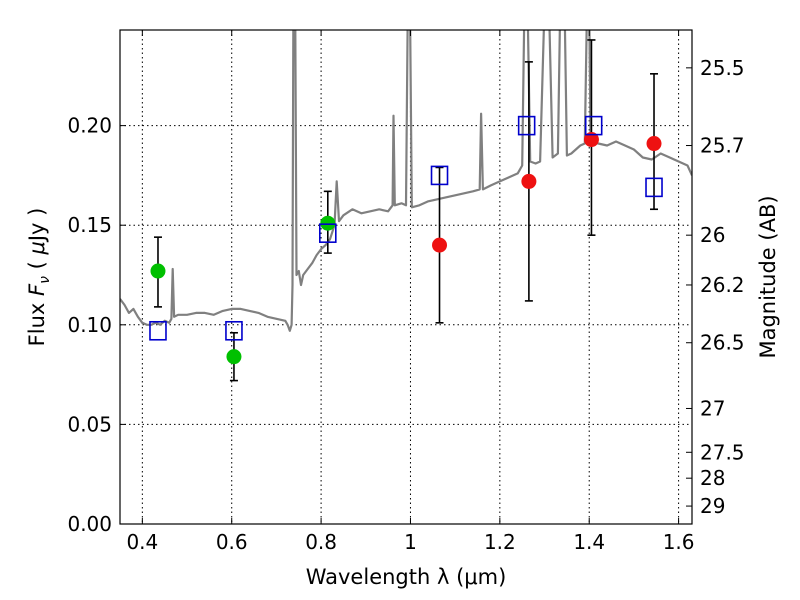  I want to click on x-tick-label: 1.2, so click(500, 542).